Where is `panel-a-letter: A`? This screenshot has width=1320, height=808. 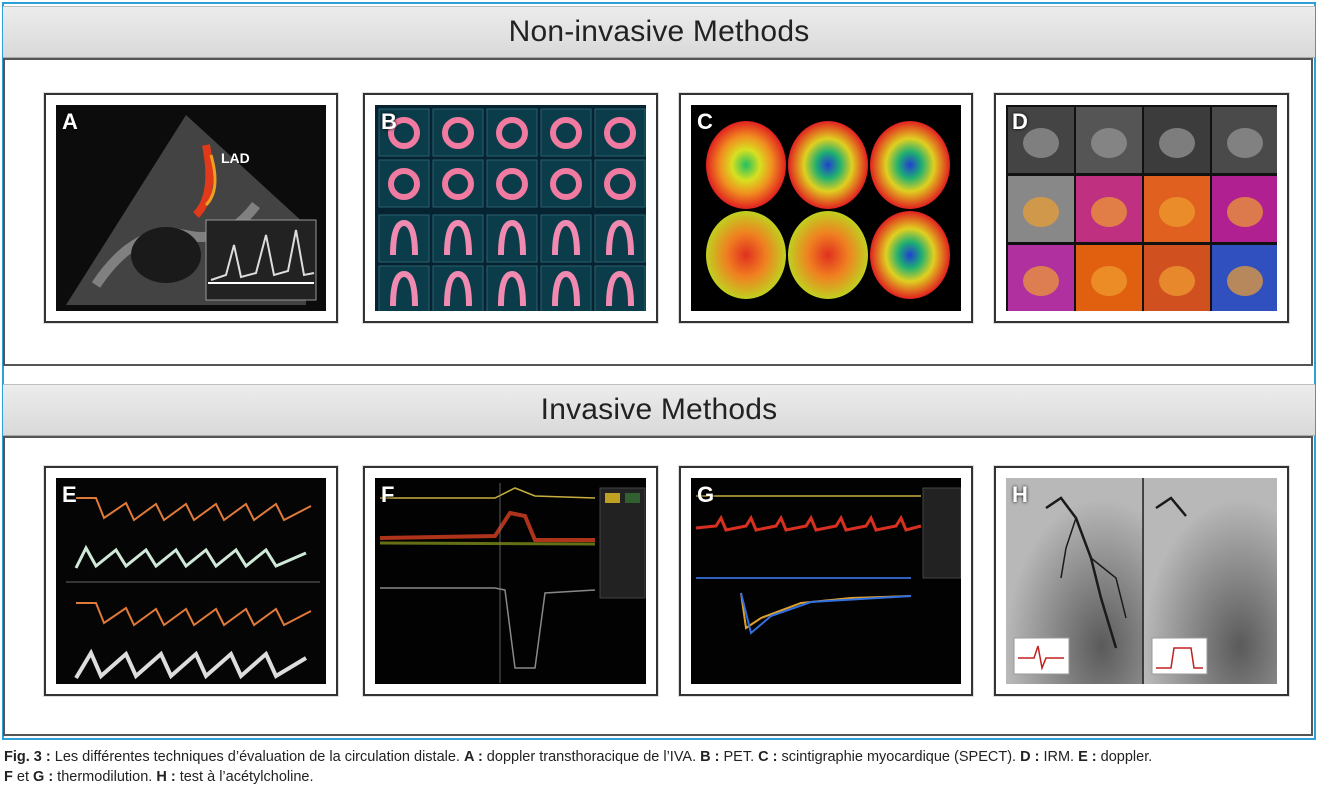 panel-a-letter: A is located at coordinates (70, 121).